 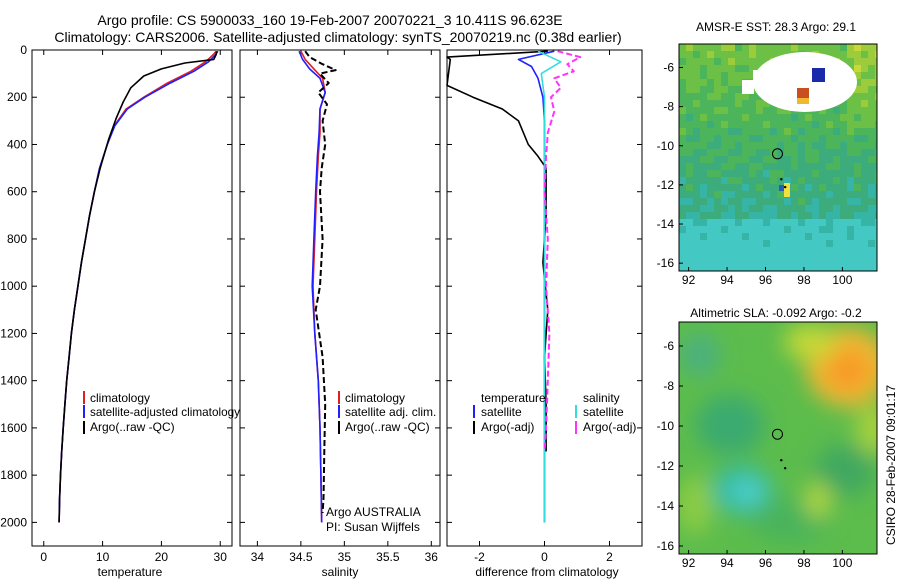 What do you see at coordinates (345, 557) in the screenshot?
I see `x-tick-label: 35` at bounding box center [345, 557].